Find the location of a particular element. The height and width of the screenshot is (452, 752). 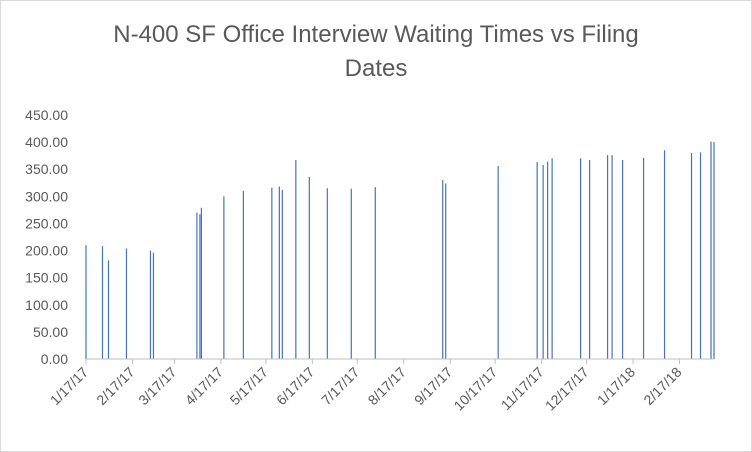

x-tick-label: 6/17/17 is located at coordinates (295, 386).